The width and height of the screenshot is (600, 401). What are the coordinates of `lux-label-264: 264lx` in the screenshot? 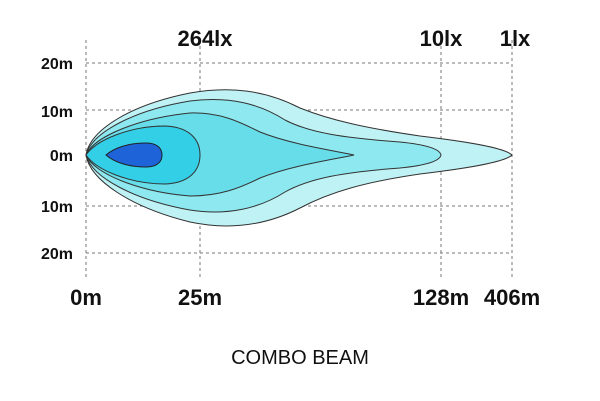 It's located at (205, 38).